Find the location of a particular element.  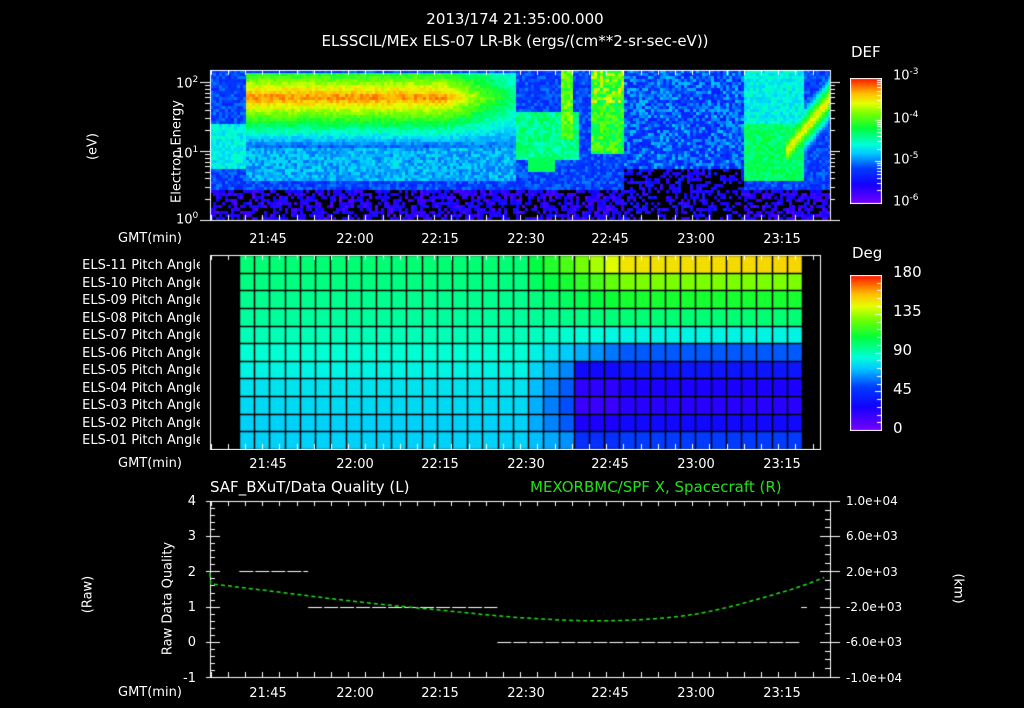

pitch-angle-row-label: ELS-01 Pitch Angle is located at coordinates (143, 440).